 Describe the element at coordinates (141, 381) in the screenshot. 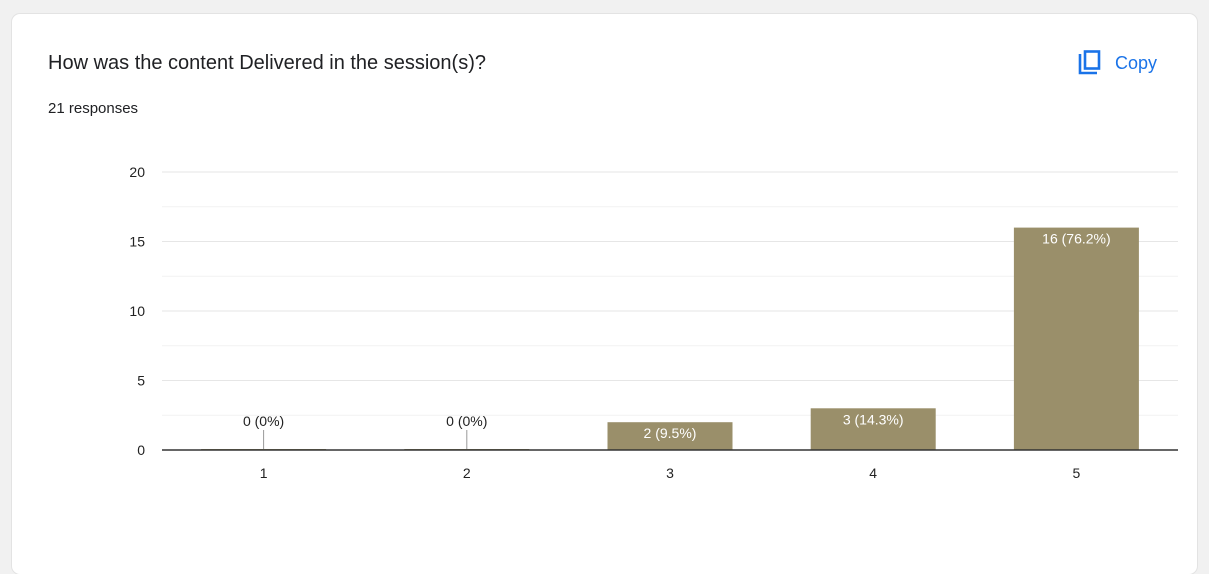

I see `y-tick-label: 5` at that location.